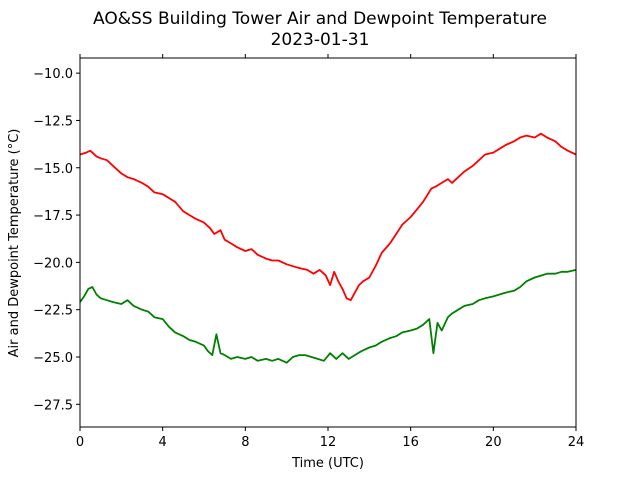 This screenshot has height=480, width=640. I want to click on x-tick-label: 16, so click(410, 442).